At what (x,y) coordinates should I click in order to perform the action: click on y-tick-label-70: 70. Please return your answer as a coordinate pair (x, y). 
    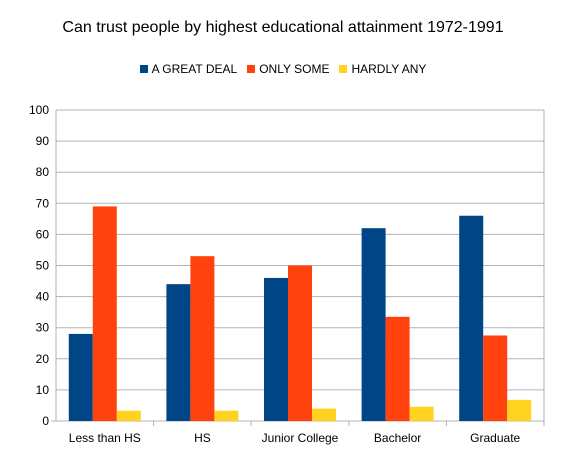
    Looking at the image, I should click on (43, 203).